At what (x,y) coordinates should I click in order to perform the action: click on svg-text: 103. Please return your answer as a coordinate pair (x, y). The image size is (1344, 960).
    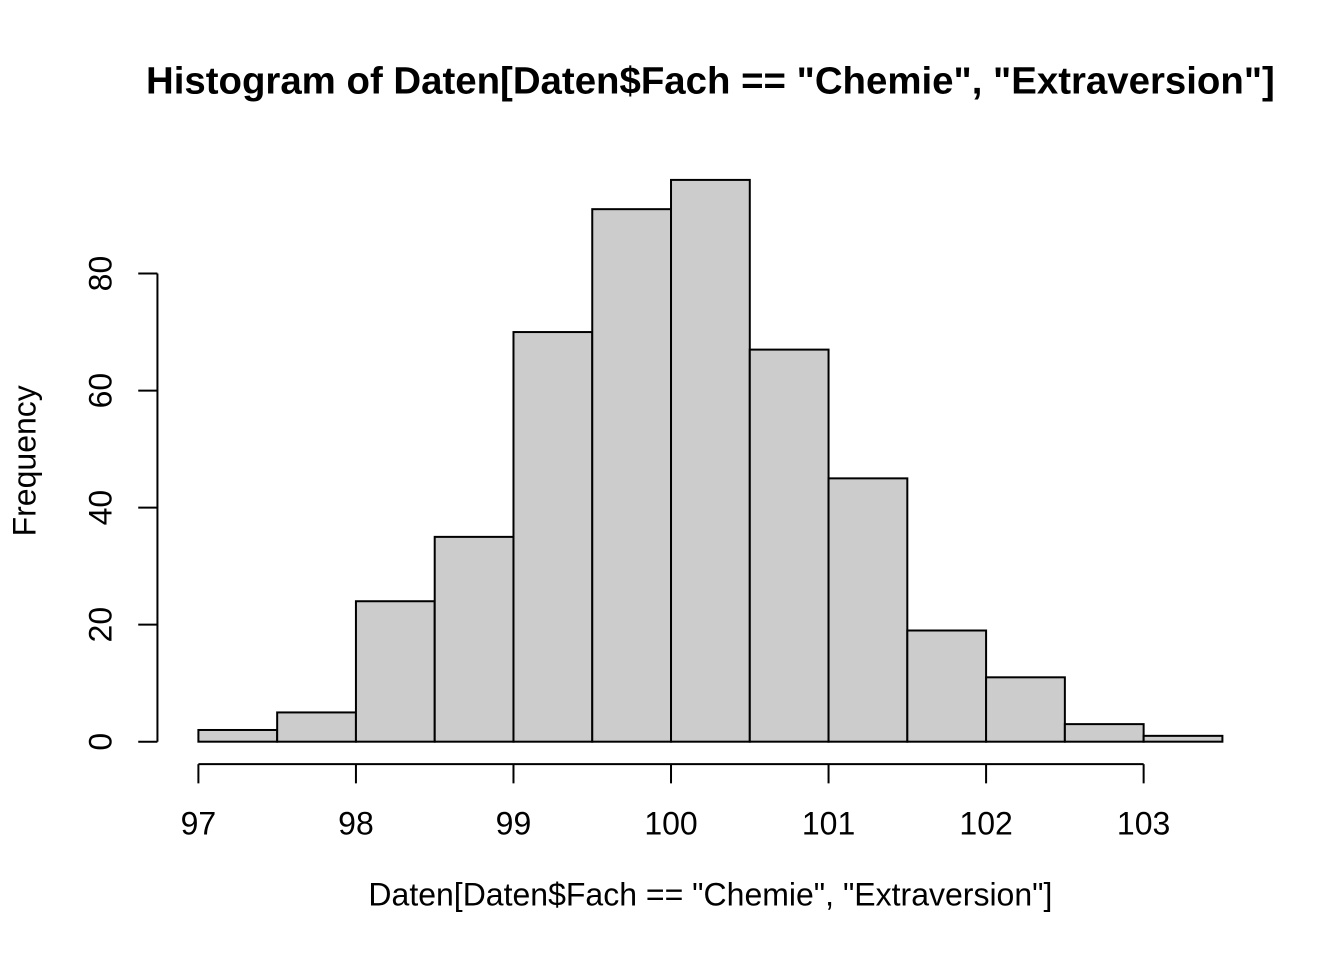
    Looking at the image, I should click on (1143, 824).